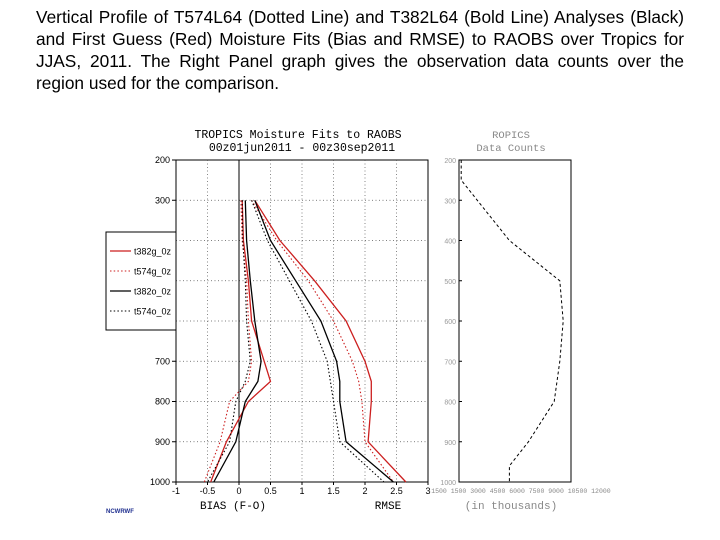 Image resolution: width=720 pixels, height=540 pixels. I want to click on legend: t382g_0z t574g_0z t382o_0z t574o_0z, so click(141, 281).